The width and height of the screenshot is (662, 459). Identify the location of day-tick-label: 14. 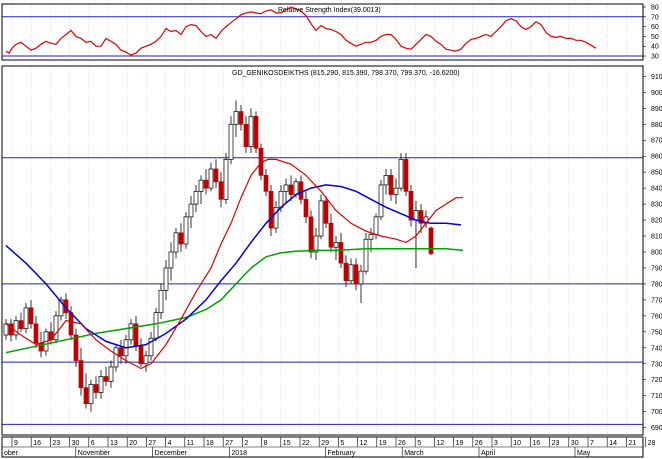
(613, 443).